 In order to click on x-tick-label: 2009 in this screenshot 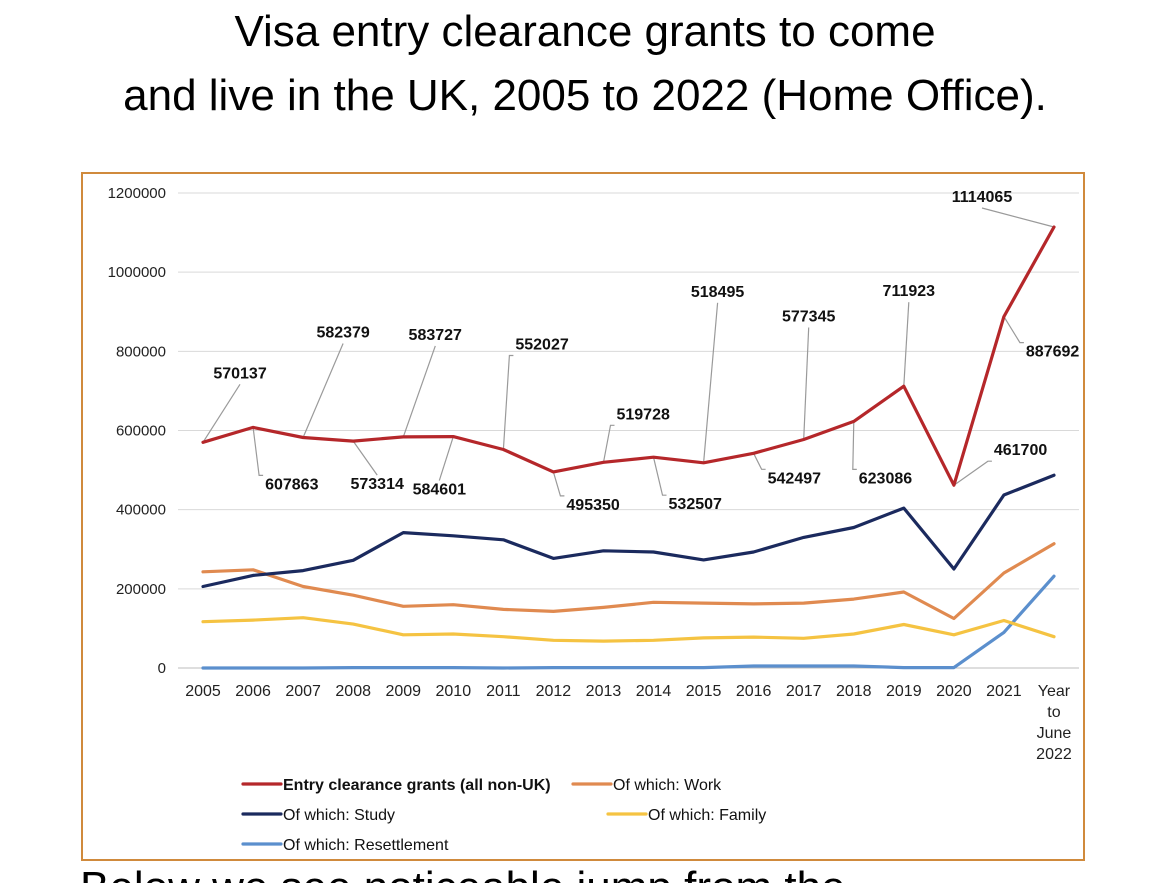, I will do `click(403, 691)`.